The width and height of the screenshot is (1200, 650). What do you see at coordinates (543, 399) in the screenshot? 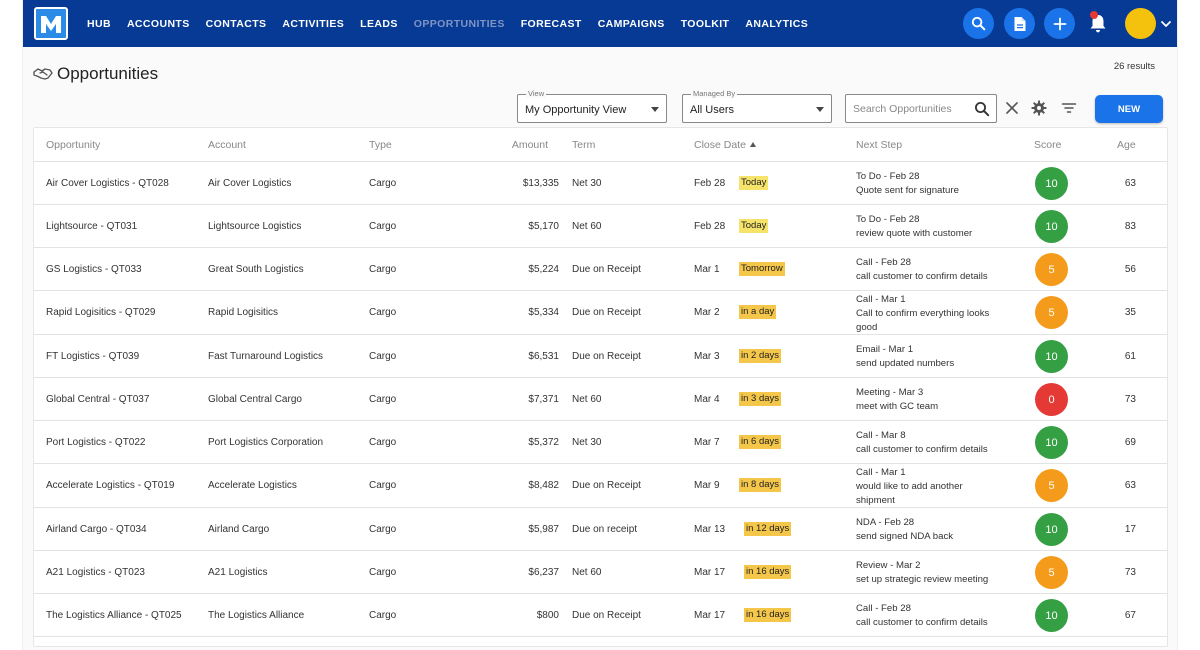
I see `amount-cell: $7,371` at bounding box center [543, 399].